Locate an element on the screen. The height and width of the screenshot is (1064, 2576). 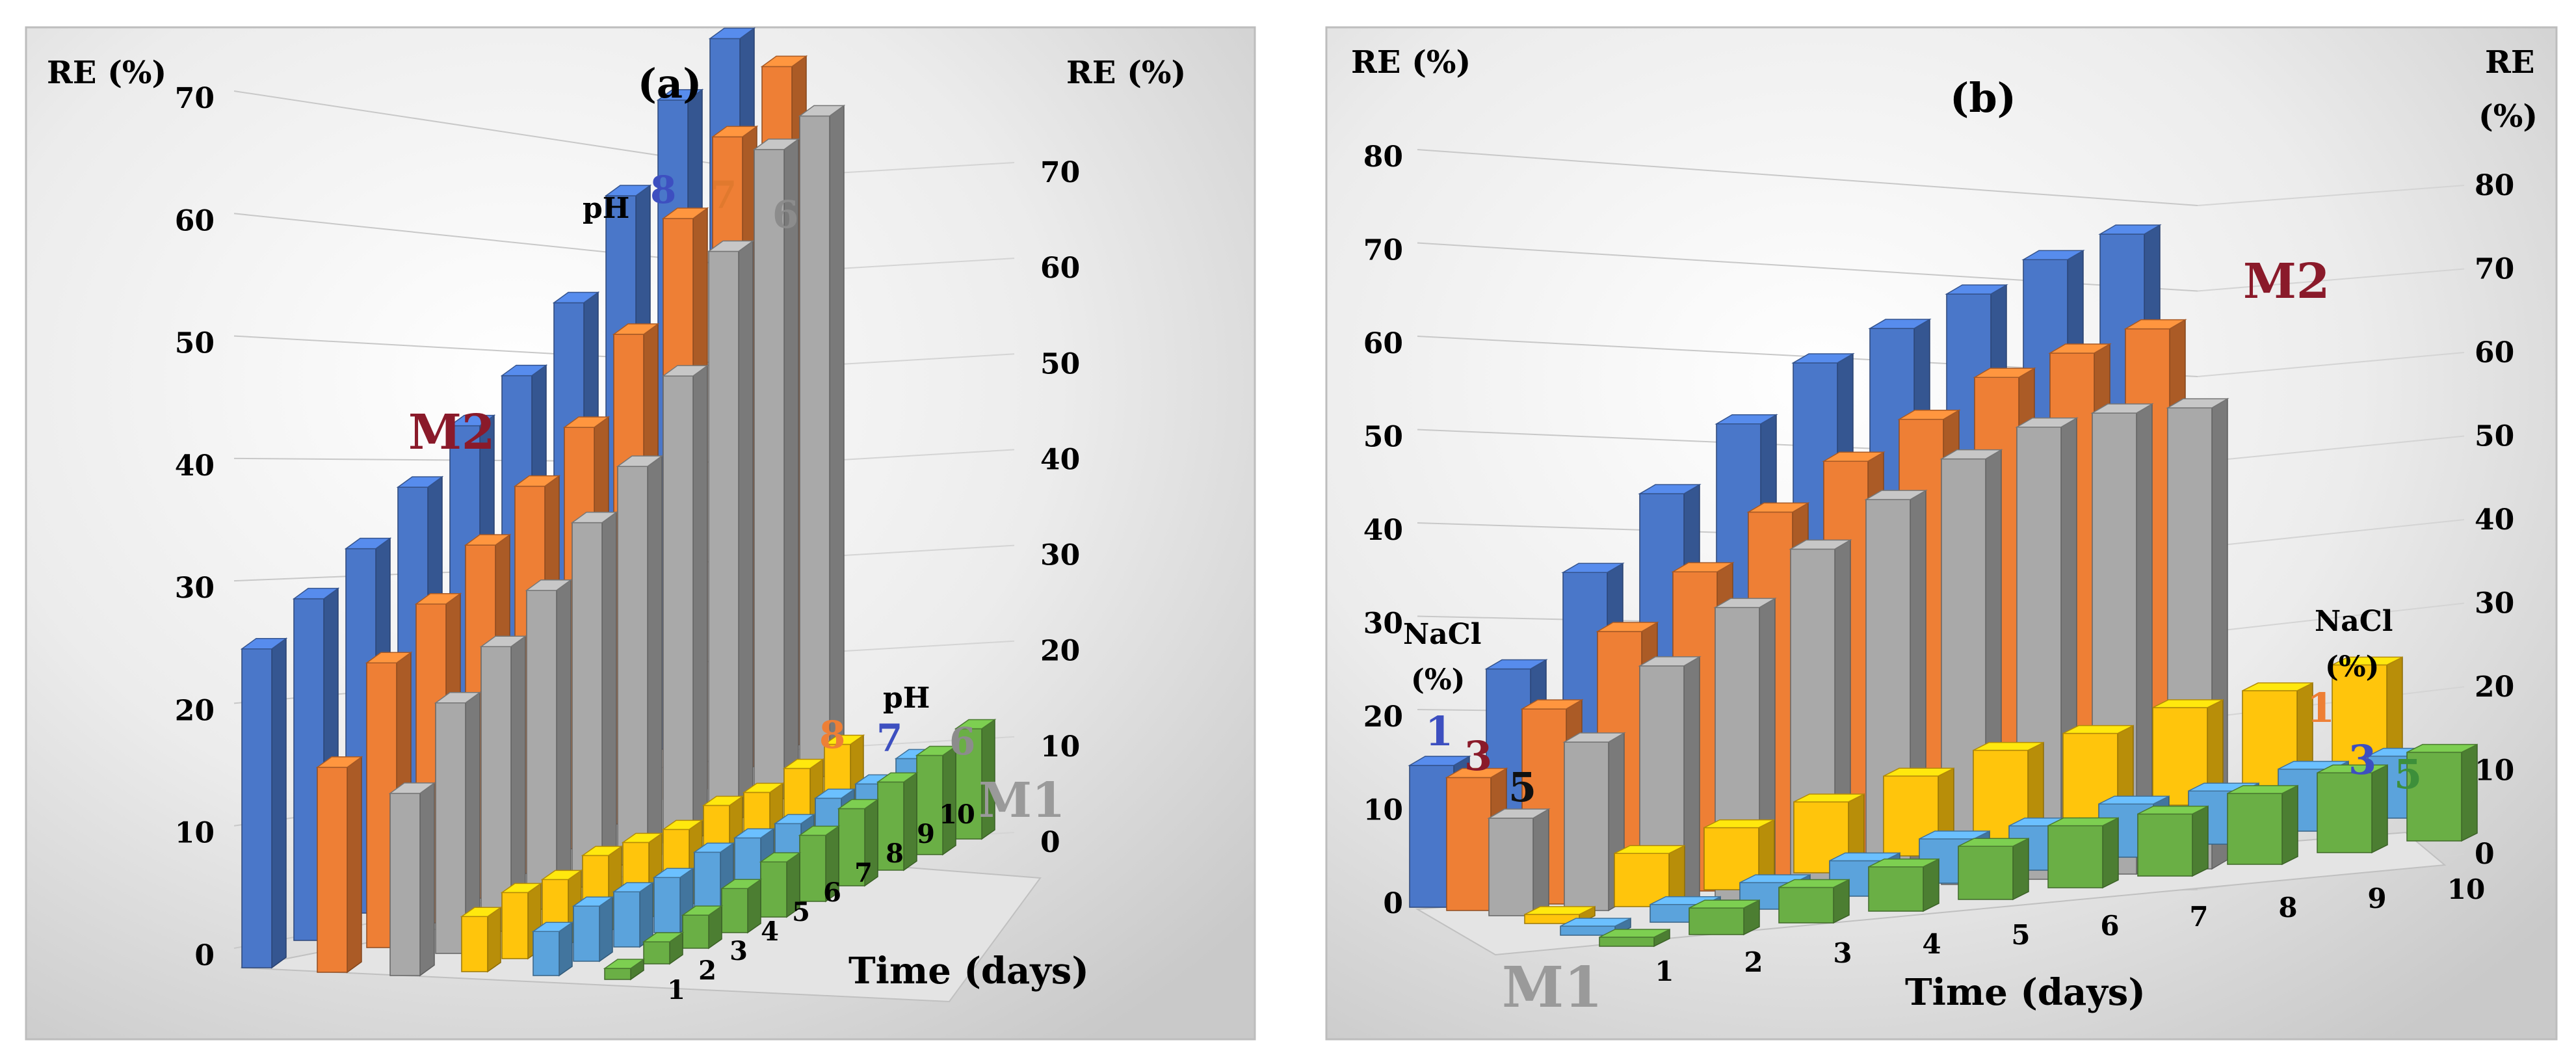
panel-b-right-tick: 30 is located at coordinates (2494, 603).